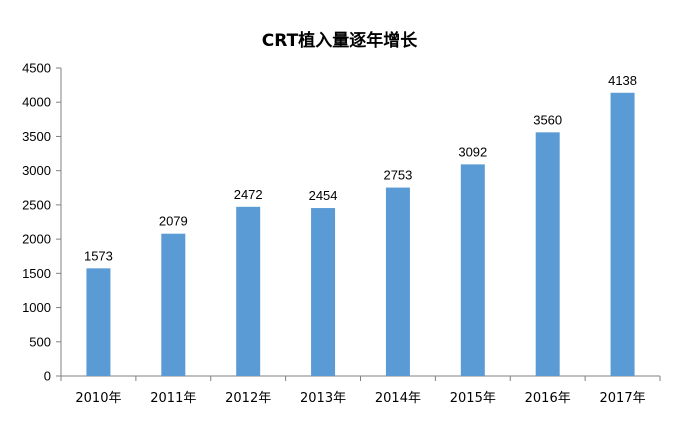 This screenshot has width=679, height=424. What do you see at coordinates (36, 204) in the screenshot?
I see `y-tick-label: 2500` at bounding box center [36, 204].